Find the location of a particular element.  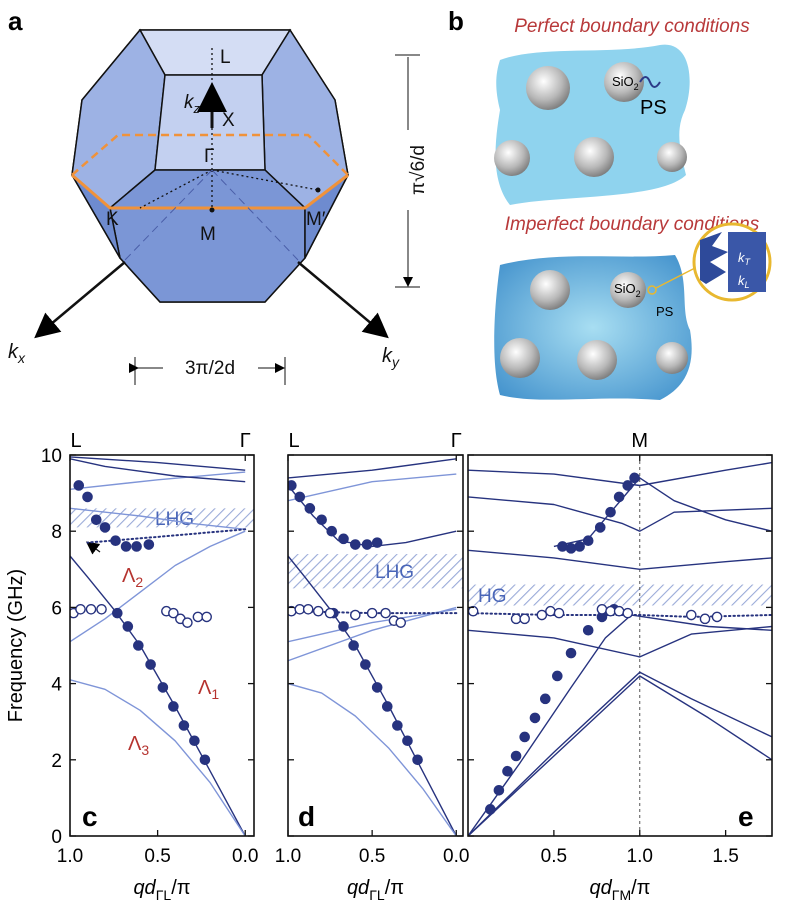

band-label: LHG is located at coordinates (394, 572).